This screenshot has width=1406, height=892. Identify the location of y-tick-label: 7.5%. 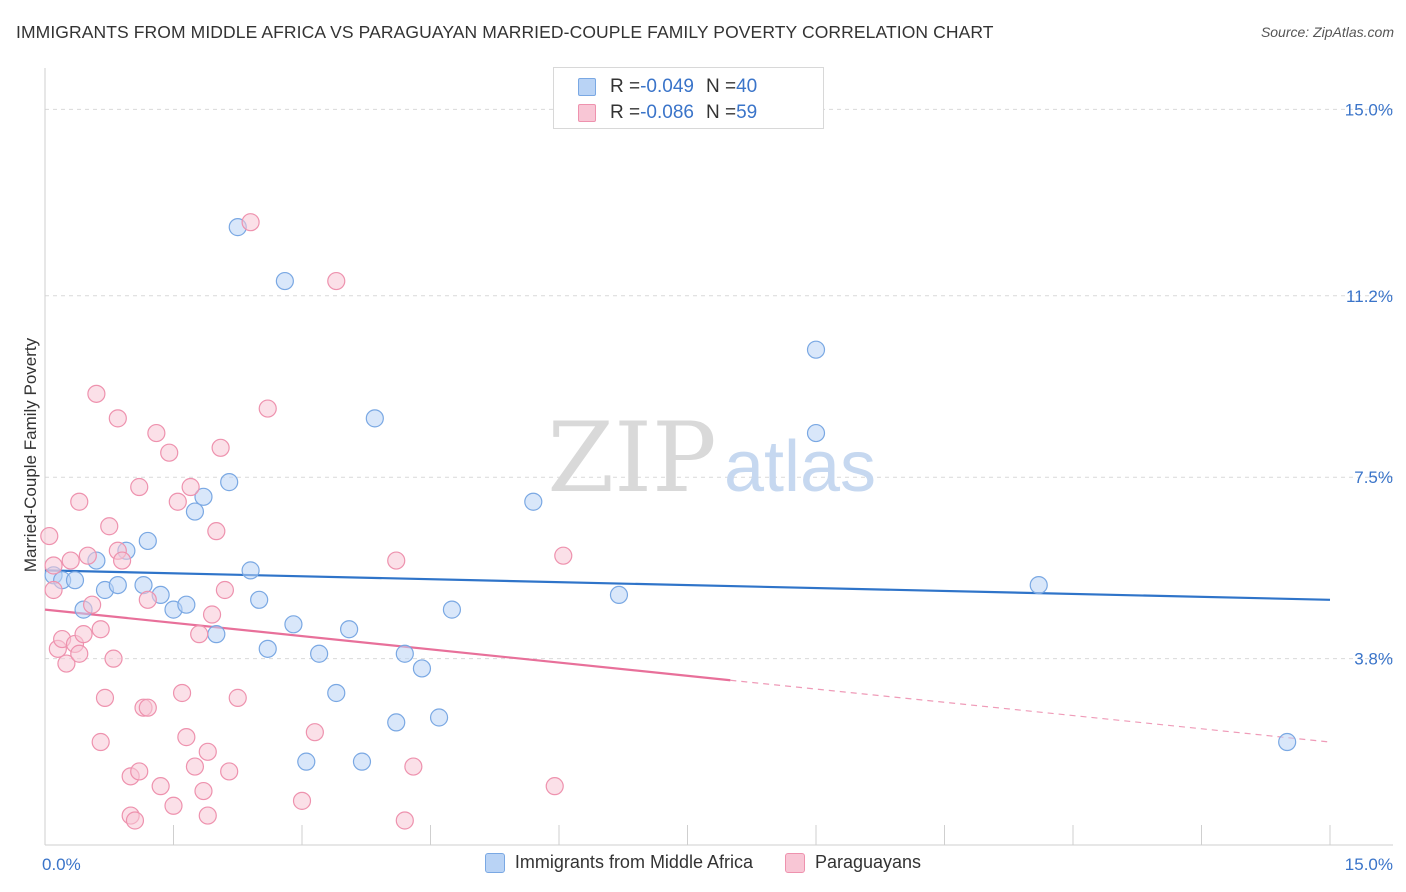
(1373, 477).